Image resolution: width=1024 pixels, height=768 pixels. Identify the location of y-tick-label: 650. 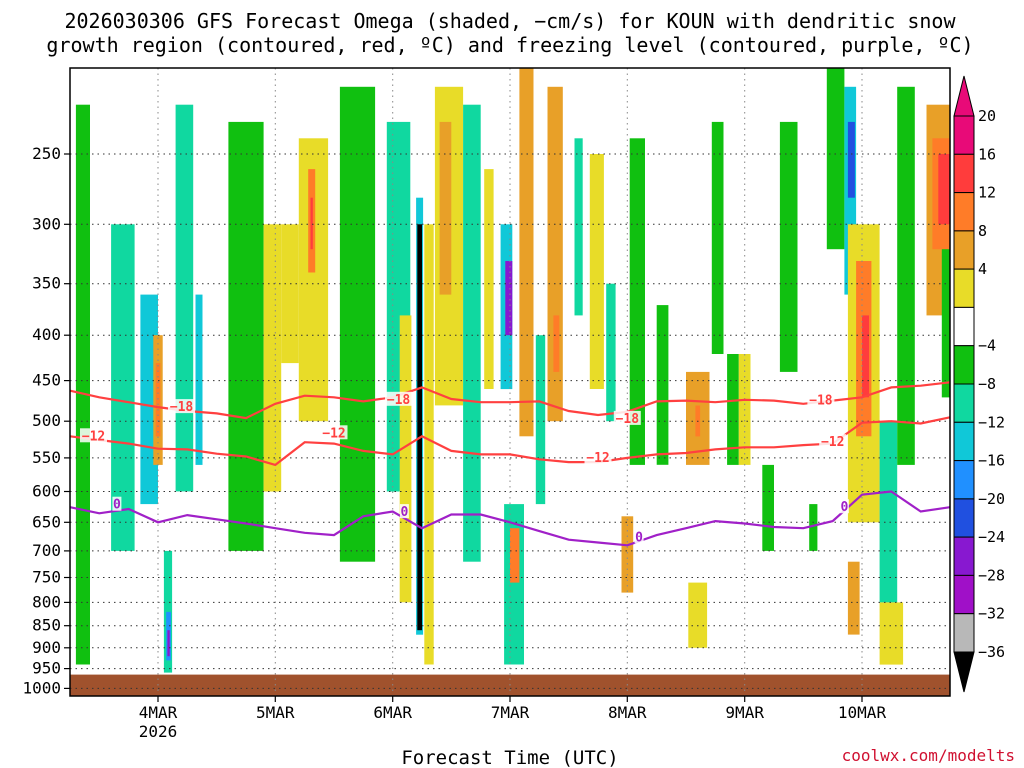
(46, 521).